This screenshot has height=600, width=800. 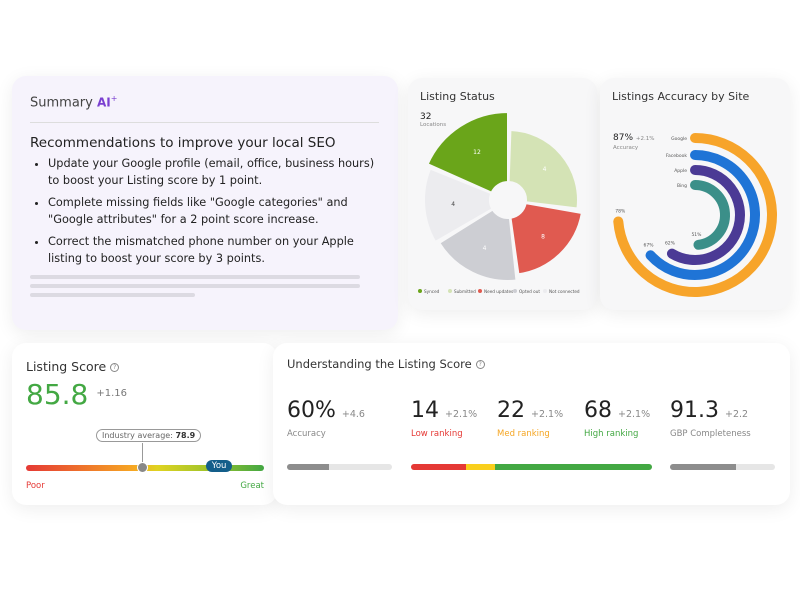 What do you see at coordinates (306, 434) in the screenshot?
I see `metric-label: Accuracy` at bounding box center [306, 434].